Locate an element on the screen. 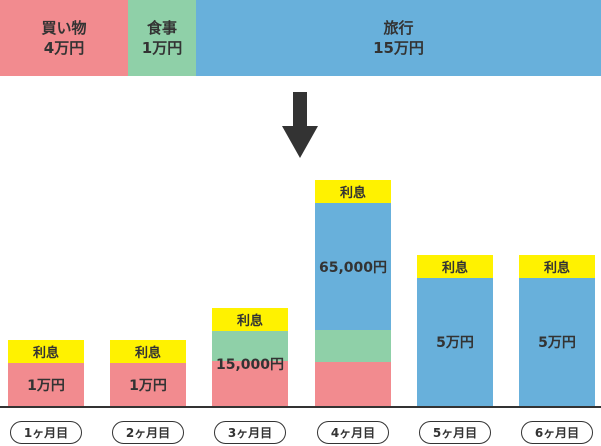  month-2-column: 利息 1万円 is located at coordinates (148, 373).